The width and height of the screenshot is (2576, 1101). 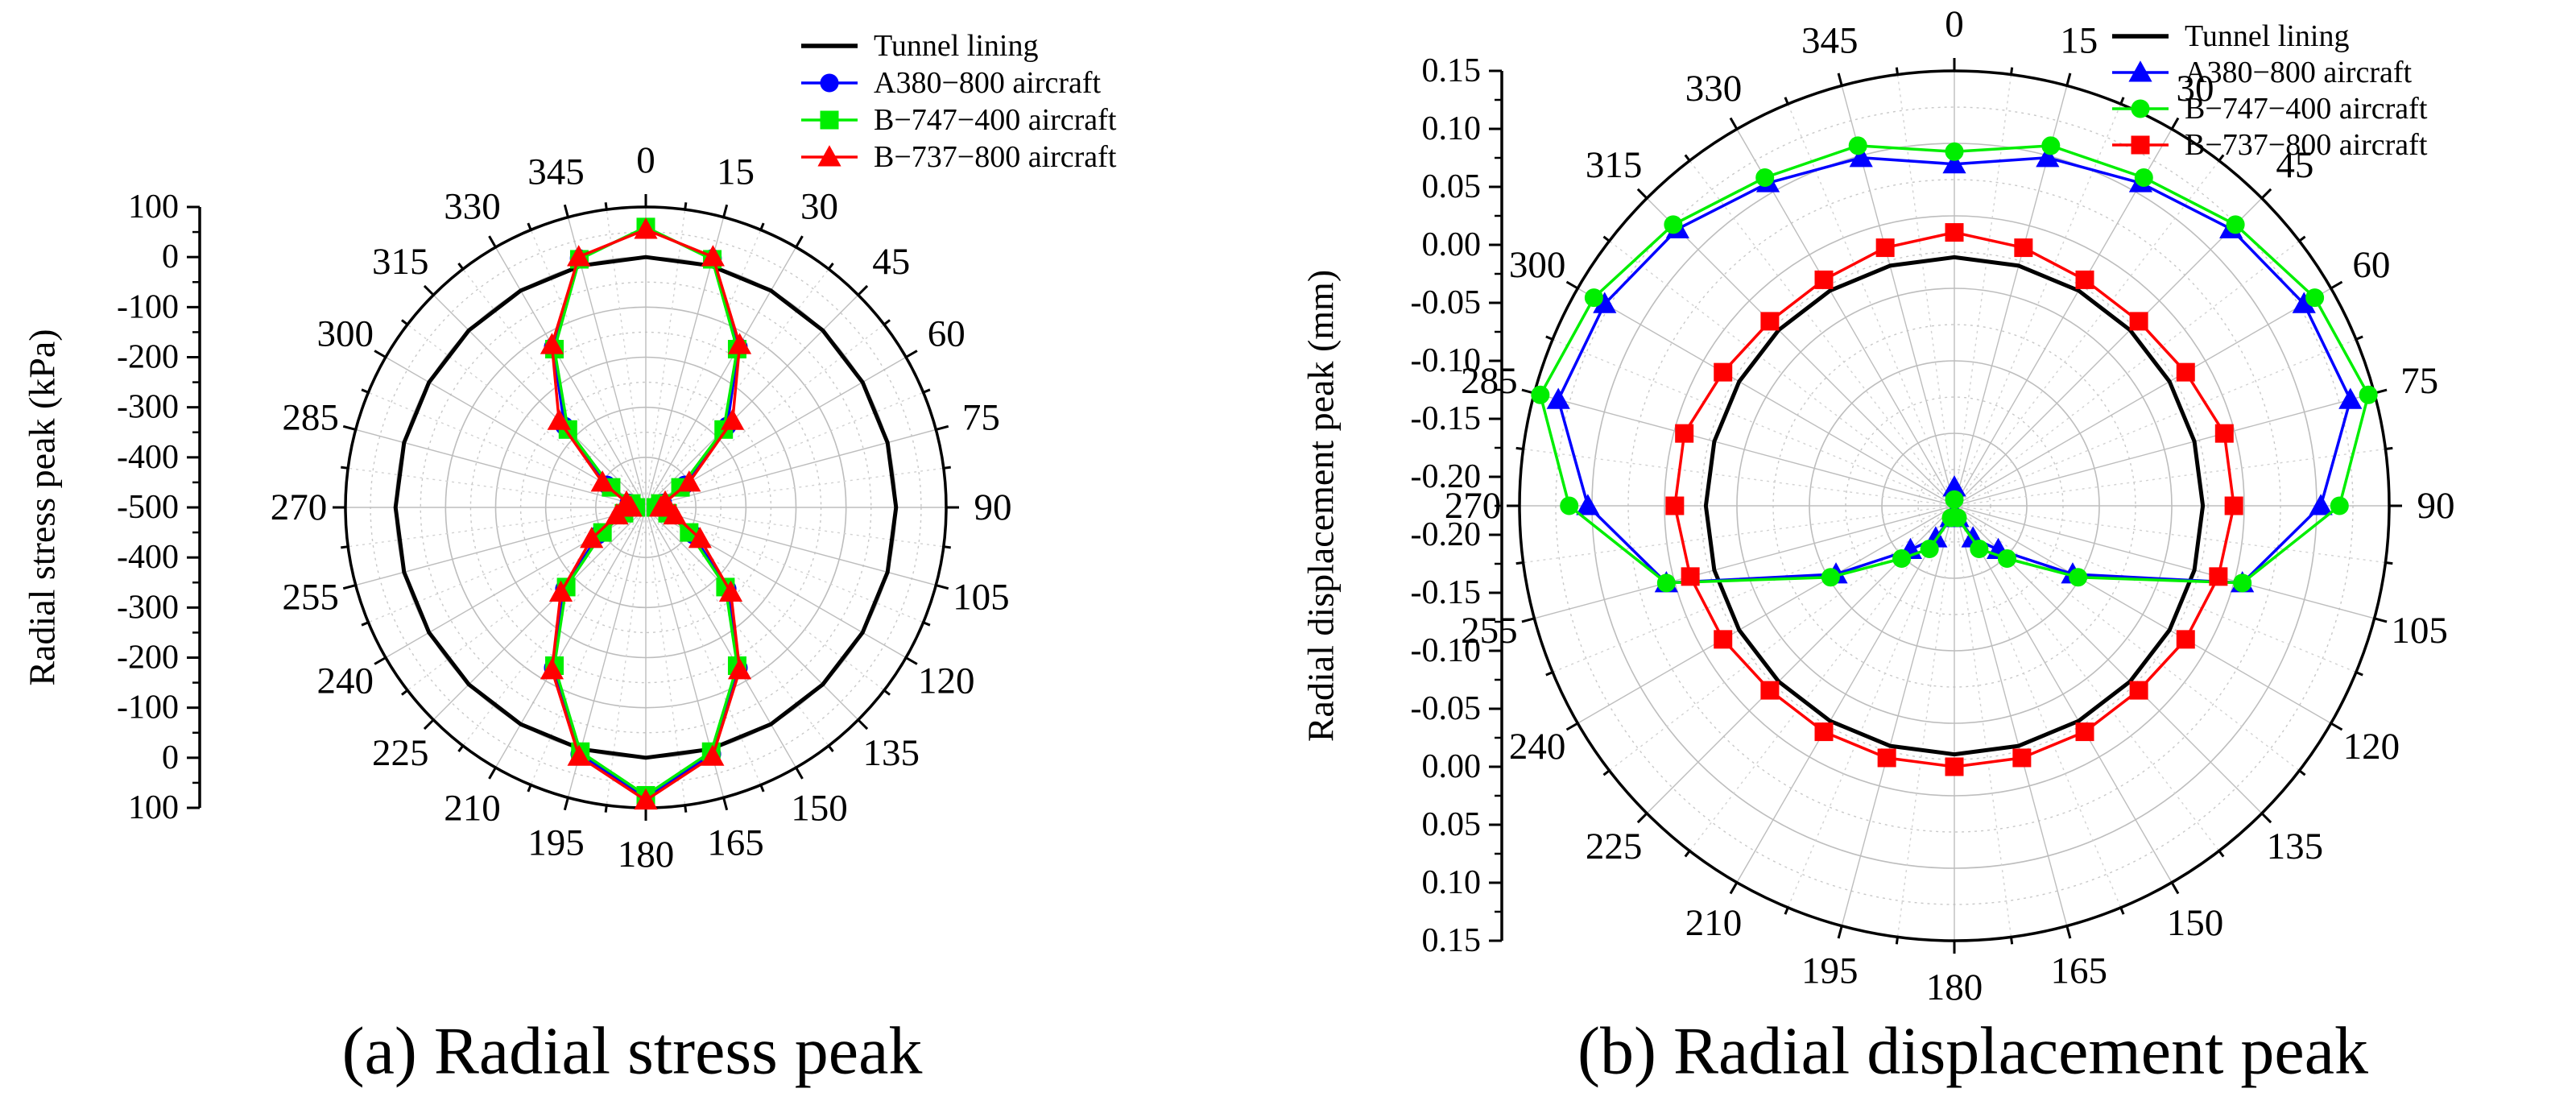 What do you see at coordinates (148, 658) in the screenshot?
I see `radial-tick-label: -200` at bounding box center [148, 658].